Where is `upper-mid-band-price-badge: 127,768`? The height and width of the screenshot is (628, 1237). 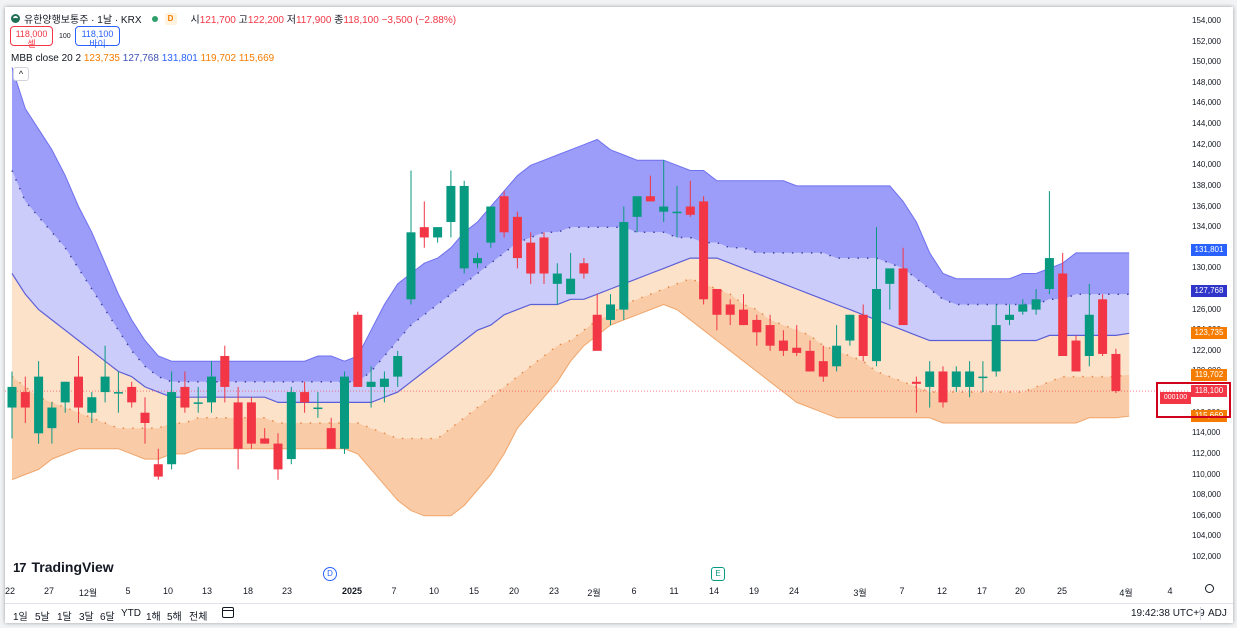
upper-mid-band-price-badge: 127,768 is located at coordinates (1209, 291).